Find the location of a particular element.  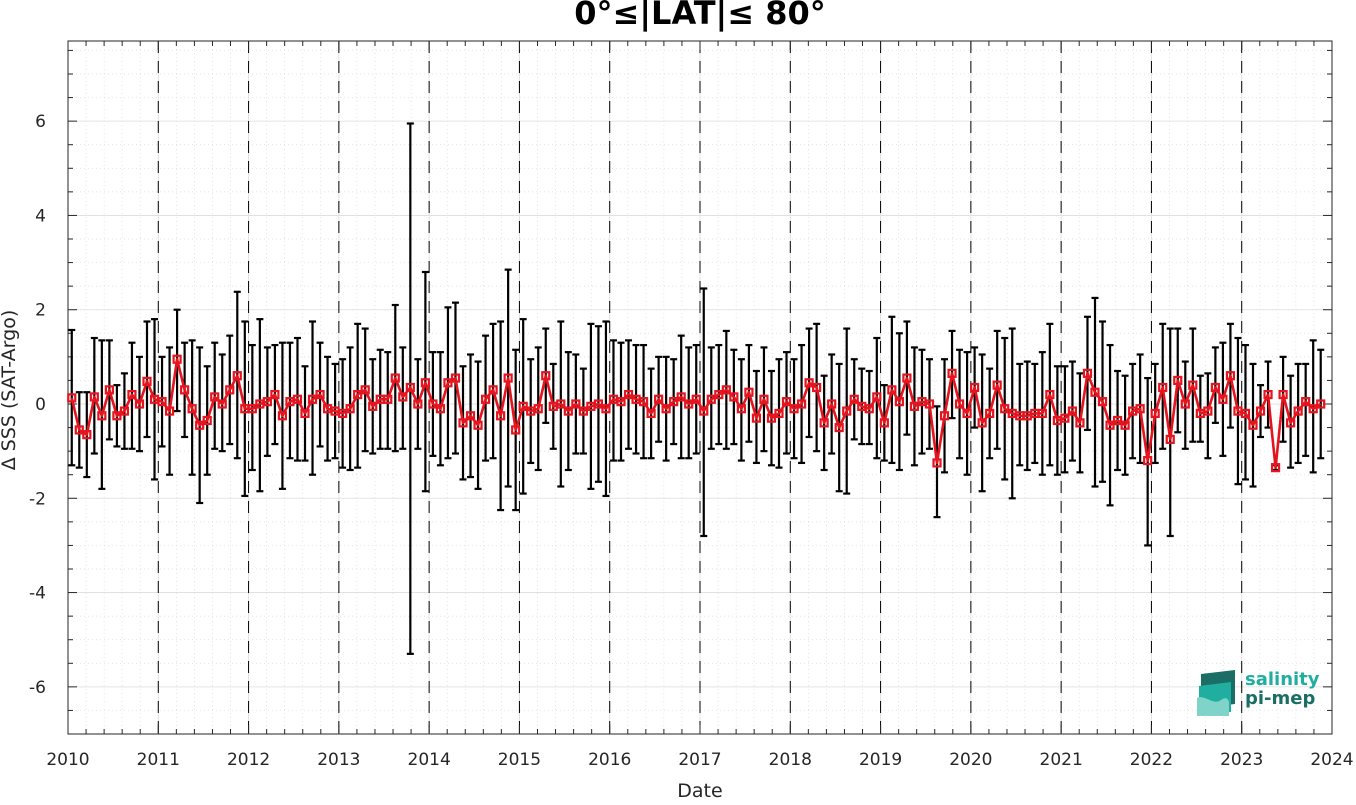

x-tick-label: 2024 is located at coordinates (1331, 760).